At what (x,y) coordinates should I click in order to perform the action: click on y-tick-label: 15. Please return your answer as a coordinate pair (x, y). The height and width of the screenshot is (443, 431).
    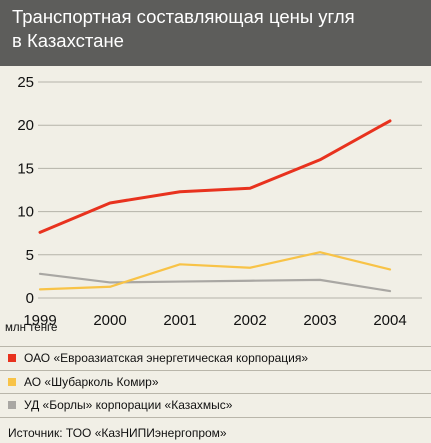
    Looking at the image, I should click on (25, 168).